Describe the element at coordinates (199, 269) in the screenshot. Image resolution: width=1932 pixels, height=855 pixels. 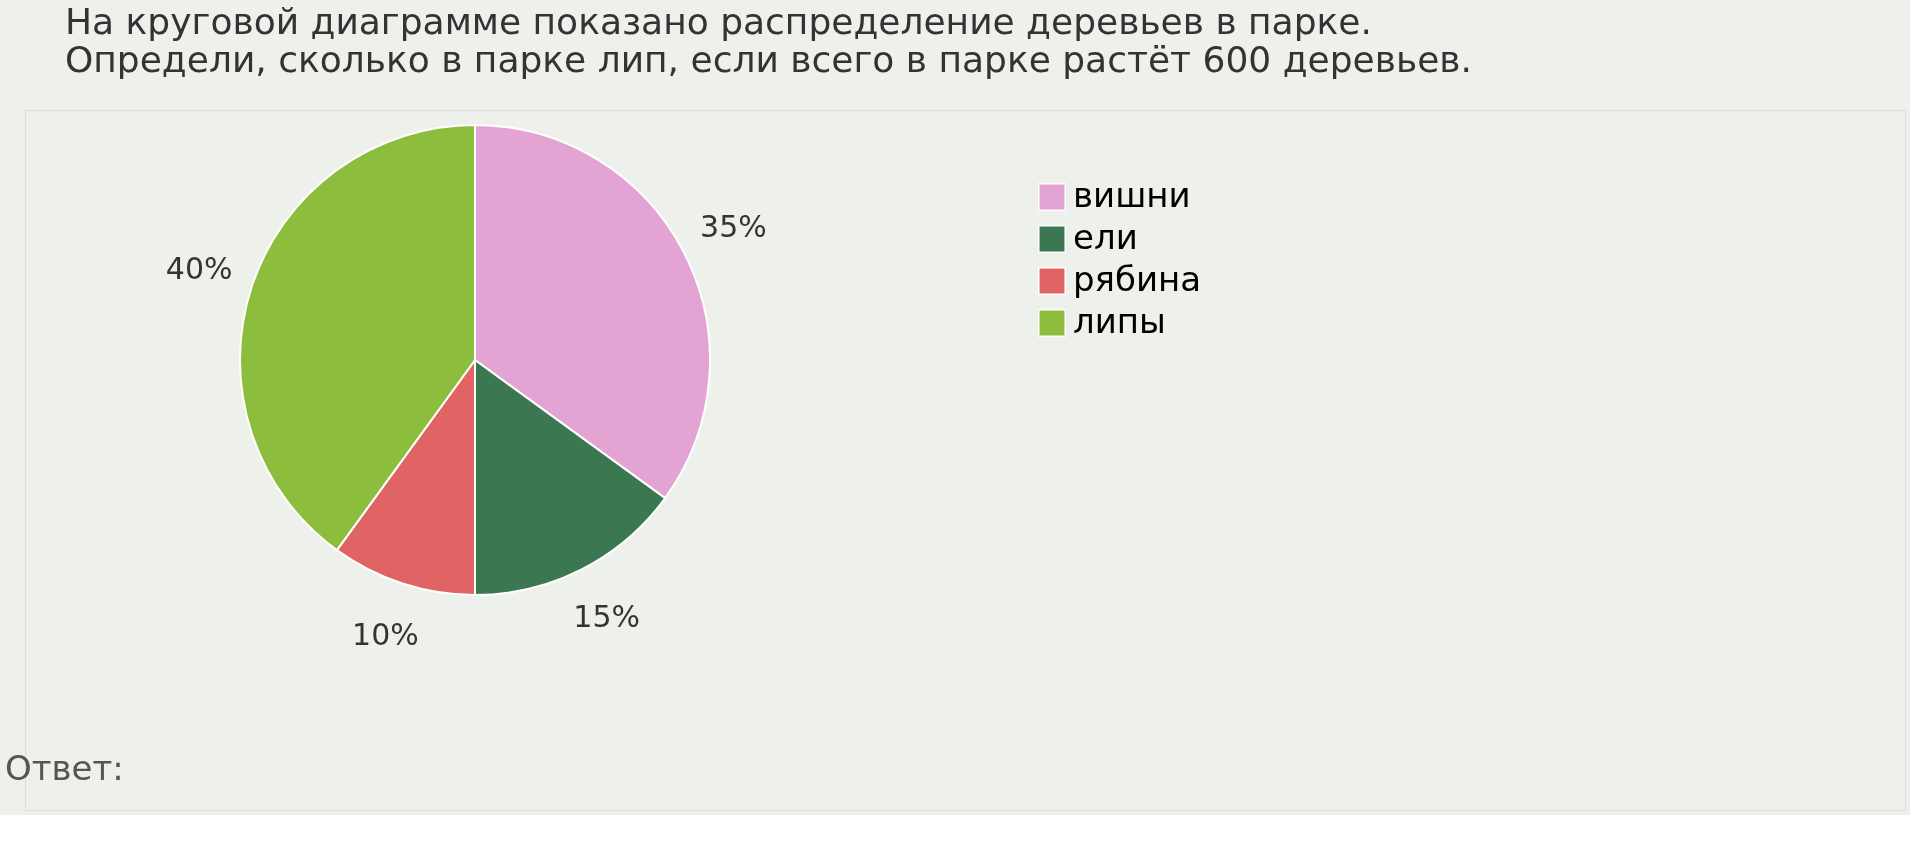
I see `data-label: 40%` at that location.